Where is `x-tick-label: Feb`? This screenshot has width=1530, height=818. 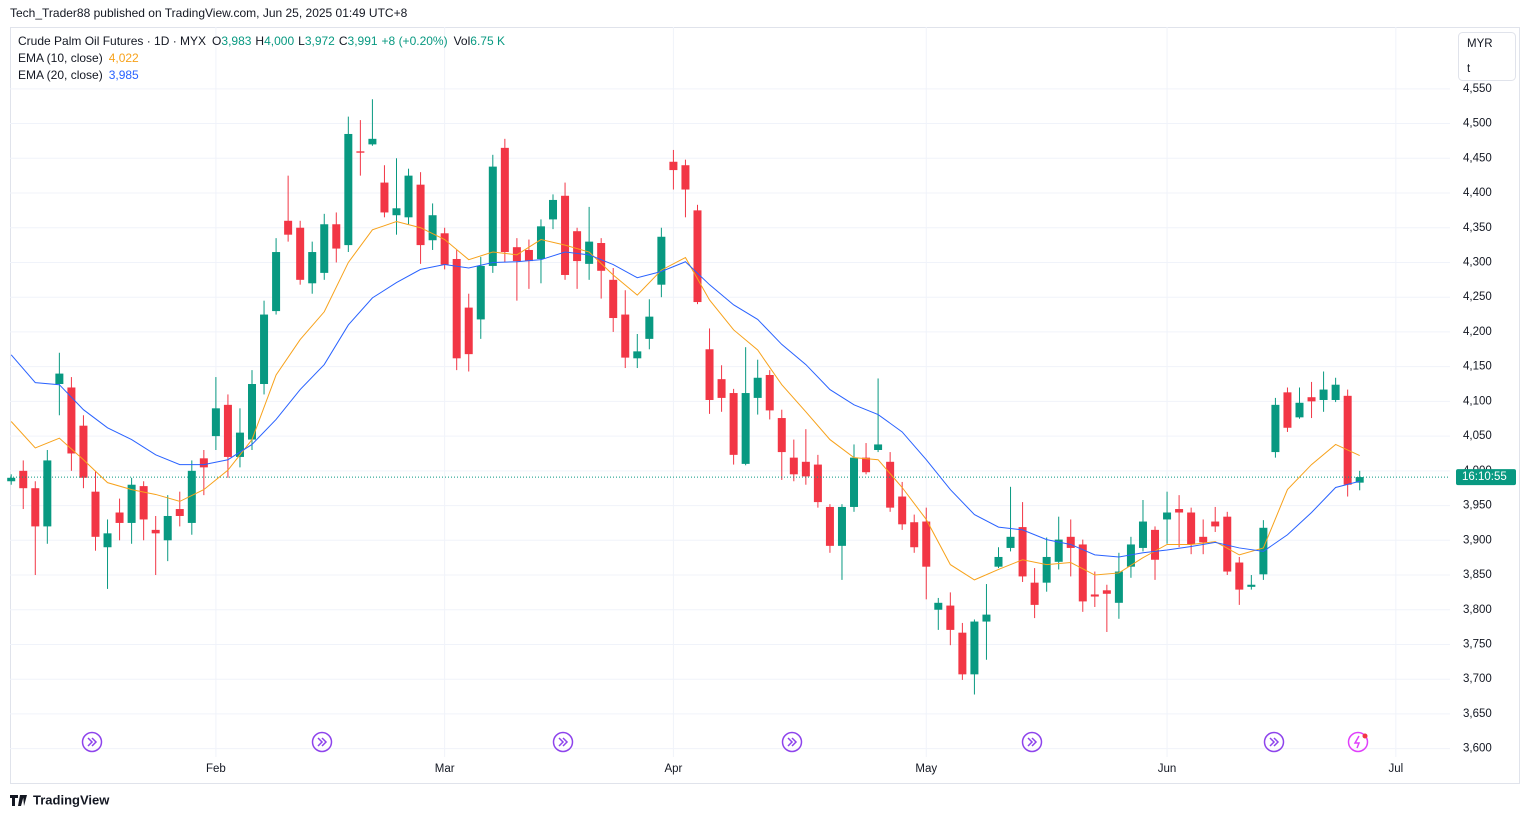
x-tick-label: Feb is located at coordinates (216, 769).